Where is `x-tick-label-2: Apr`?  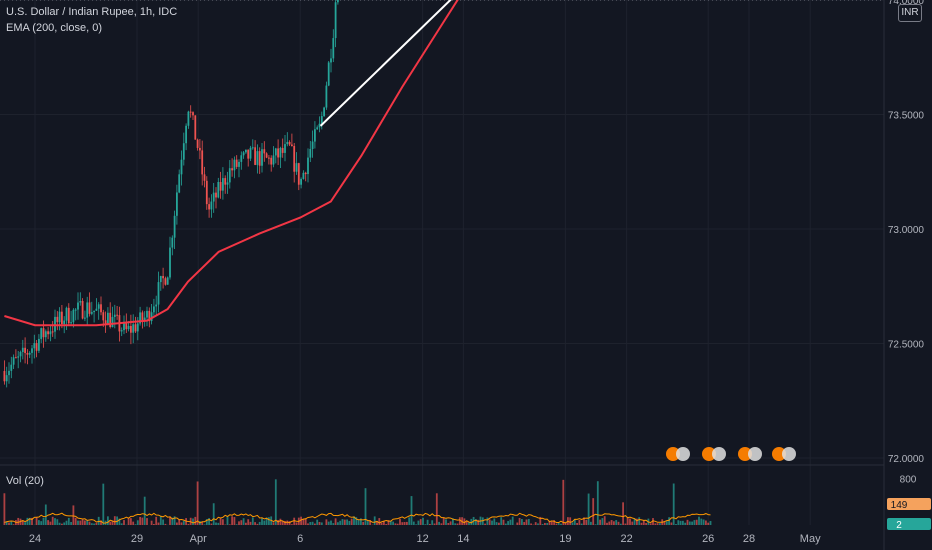
x-tick-label-2: Apr is located at coordinates (198, 539).